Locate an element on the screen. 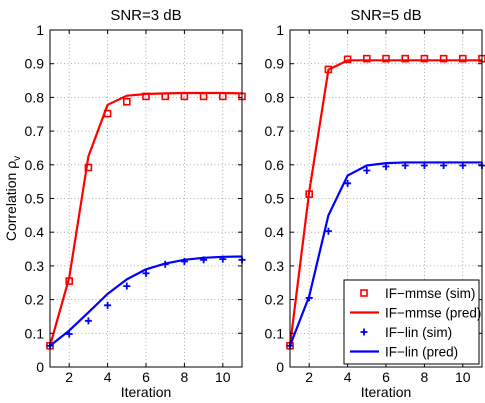  legend-label: IF−lin (pred) is located at coordinates (421, 352).